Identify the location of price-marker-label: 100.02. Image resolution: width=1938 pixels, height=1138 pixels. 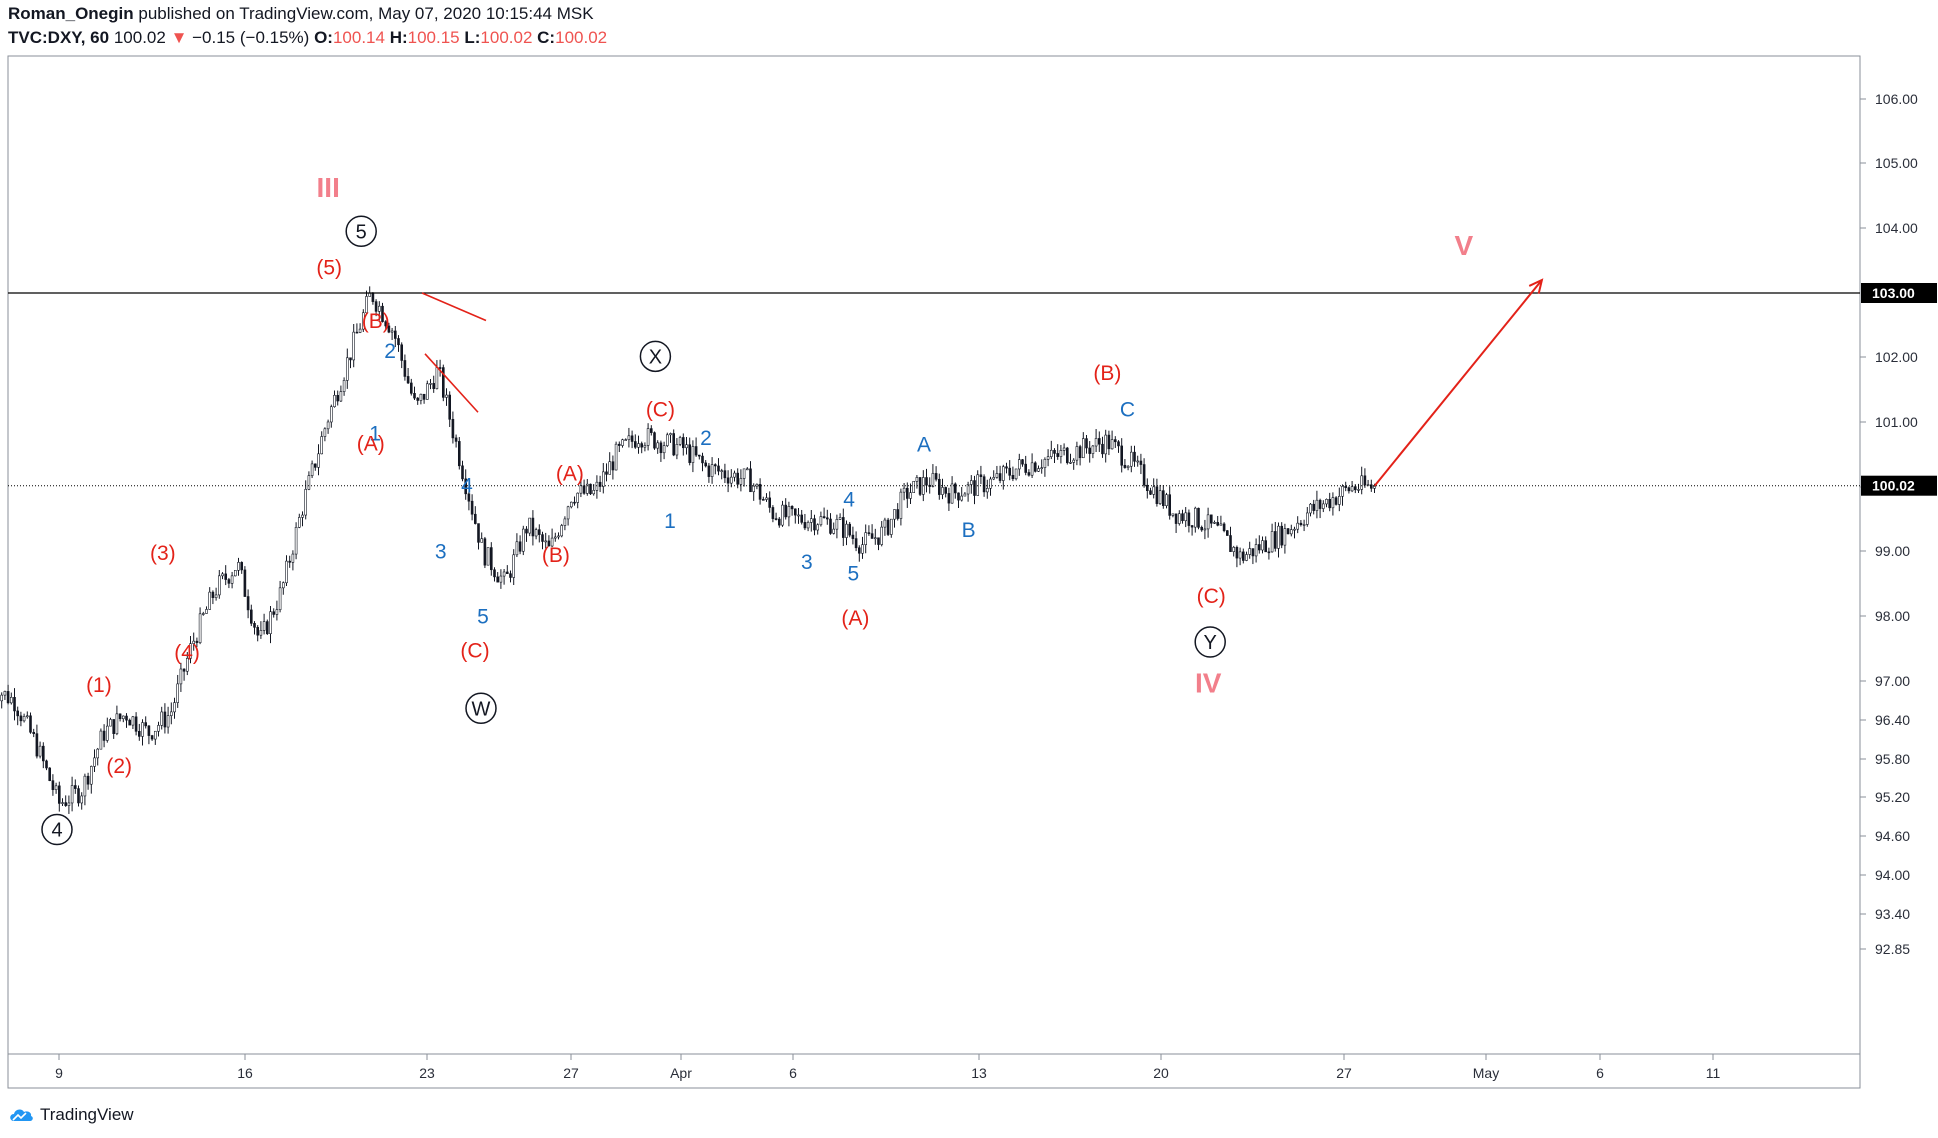
(1893, 486).